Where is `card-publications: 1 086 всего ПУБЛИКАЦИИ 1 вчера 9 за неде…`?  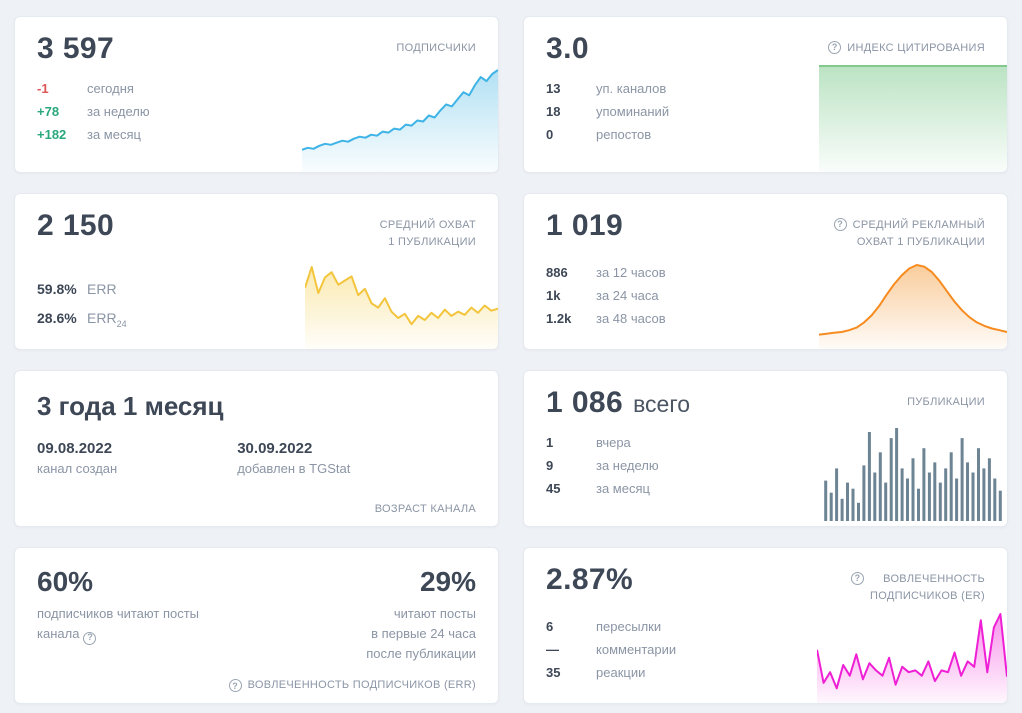 card-publications: 1 086 всего ПУБЛИКАЦИИ 1 вчера 9 за неде… is located at coordinates (765, 448).